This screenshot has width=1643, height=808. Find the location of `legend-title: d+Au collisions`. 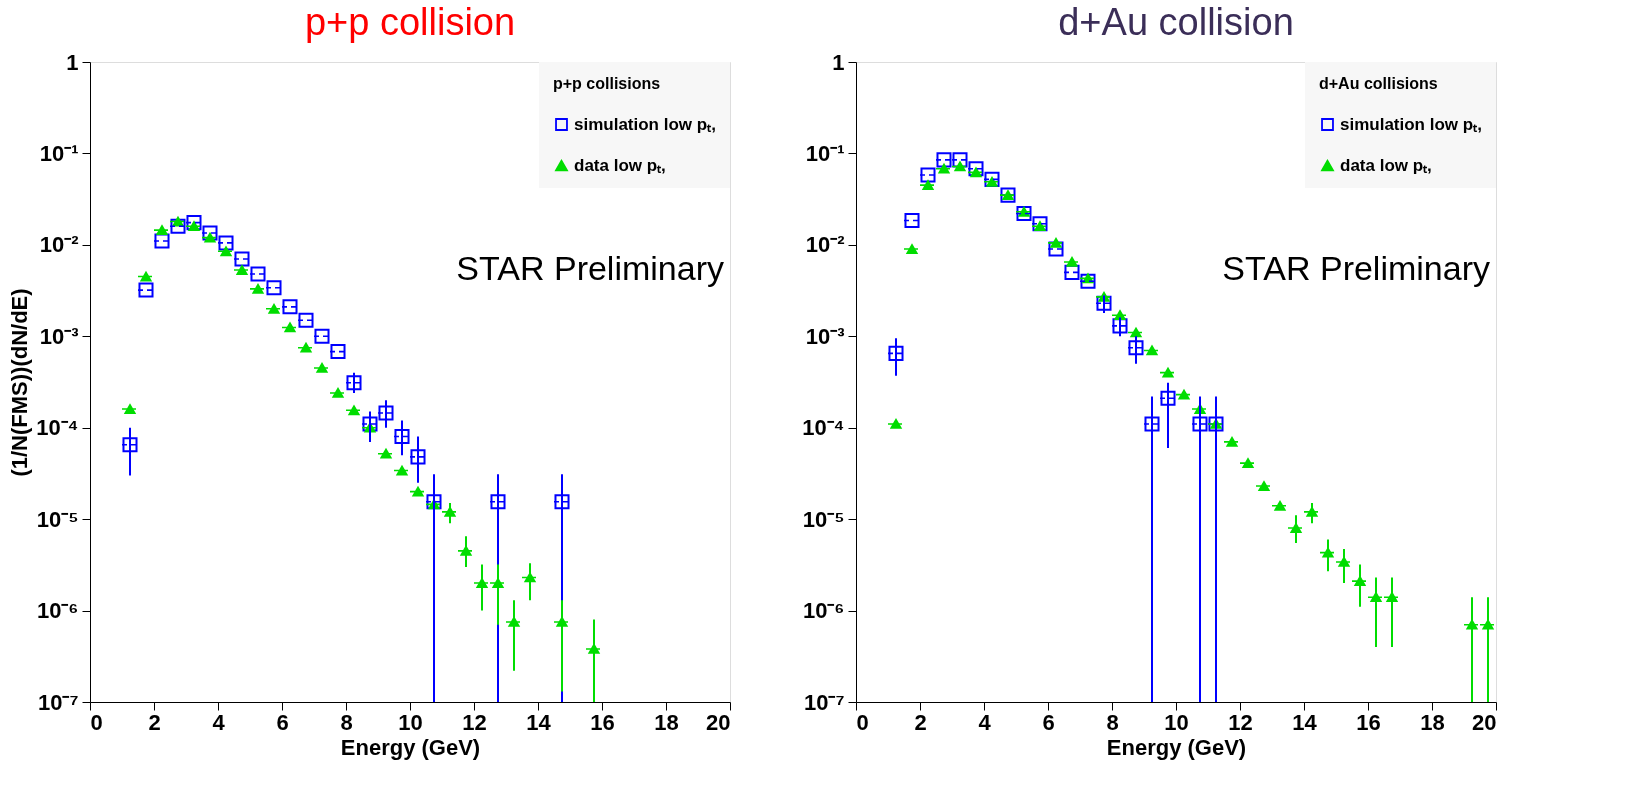

legend-title: d+Au collisions is located at coordinates (1378, 83).